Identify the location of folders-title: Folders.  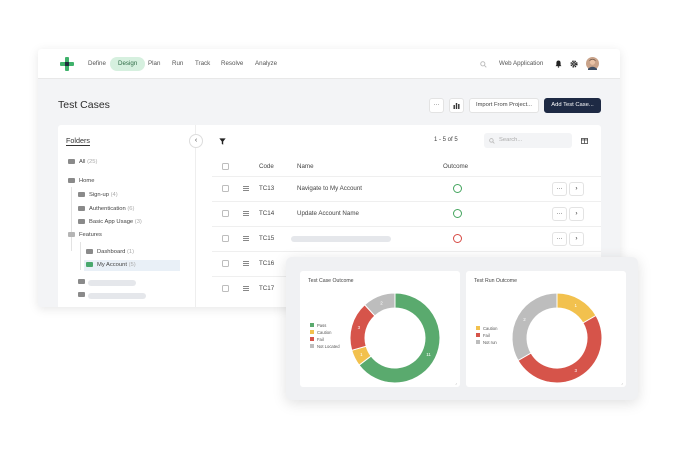
(78, 140).